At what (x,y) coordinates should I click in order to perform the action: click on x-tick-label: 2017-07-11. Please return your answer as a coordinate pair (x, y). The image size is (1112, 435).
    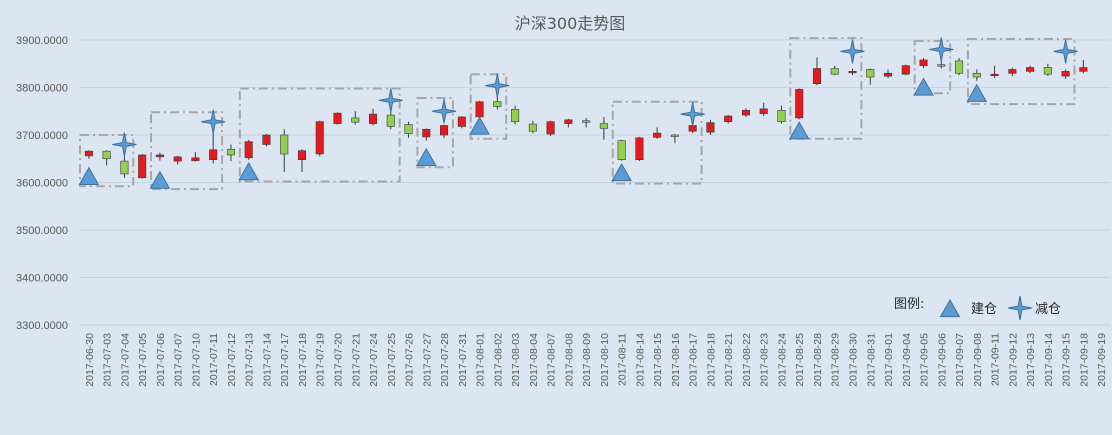
    Looking at the image, I should click on (214, 359).